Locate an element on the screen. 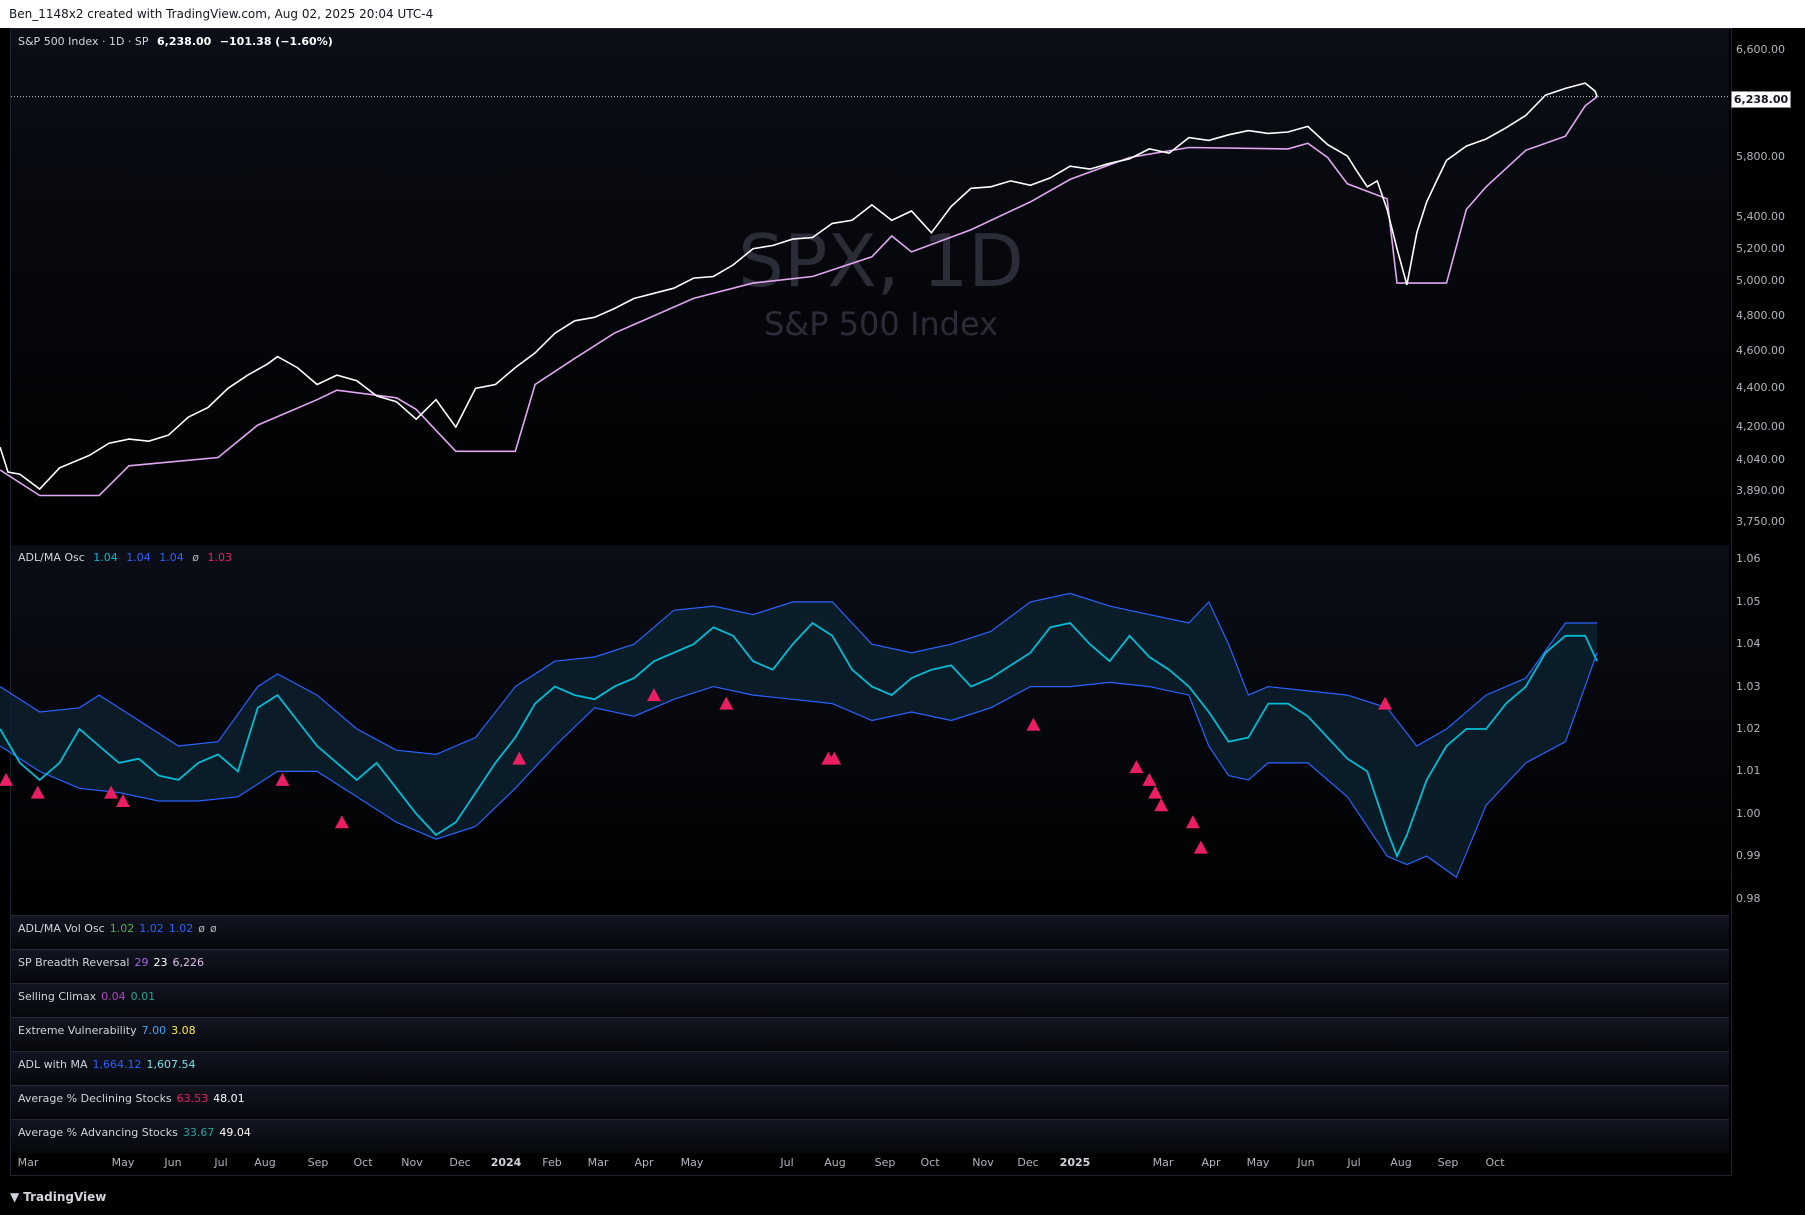 The height and width of the screenshot is (1215, 1805). price-tick-label: 4,800.00 is located at coordinates (1760, 315).